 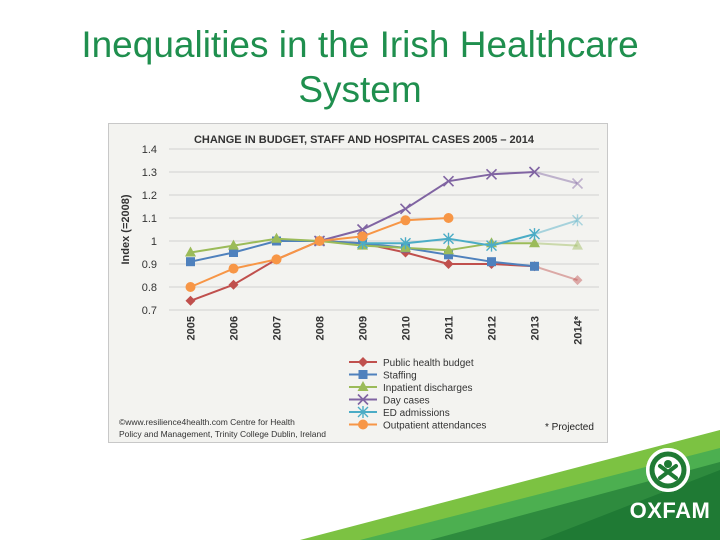 I want to click on x-tick-label: 2010, so click(x=407, y=328).